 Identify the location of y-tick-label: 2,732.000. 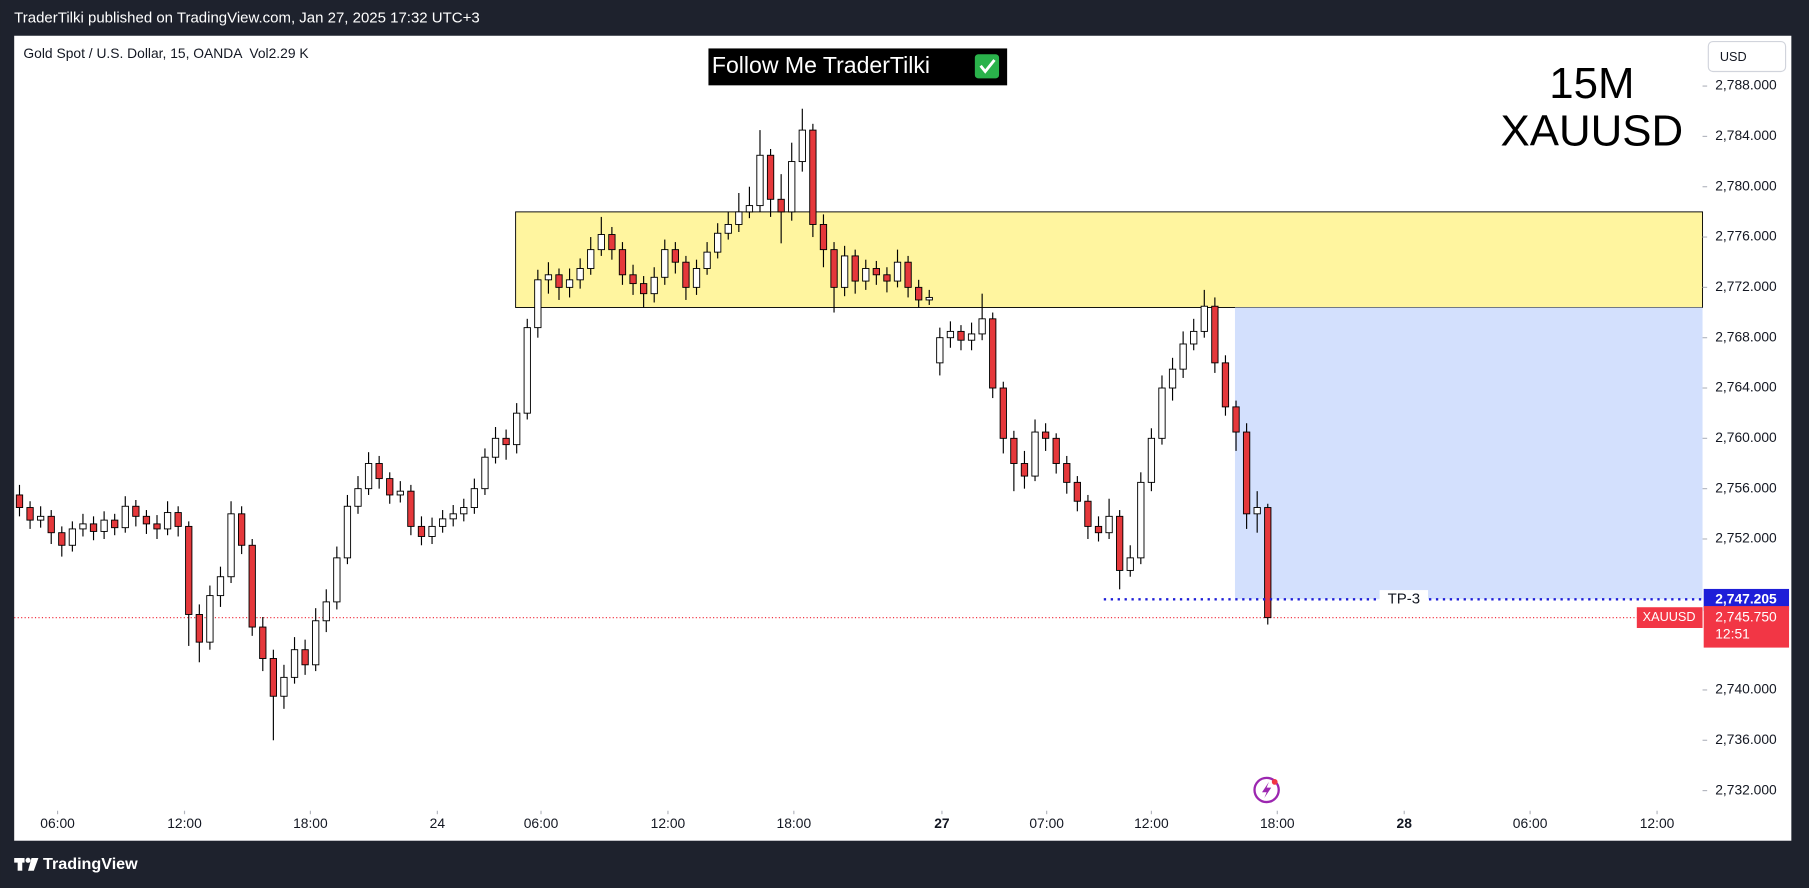
(1746, 789).